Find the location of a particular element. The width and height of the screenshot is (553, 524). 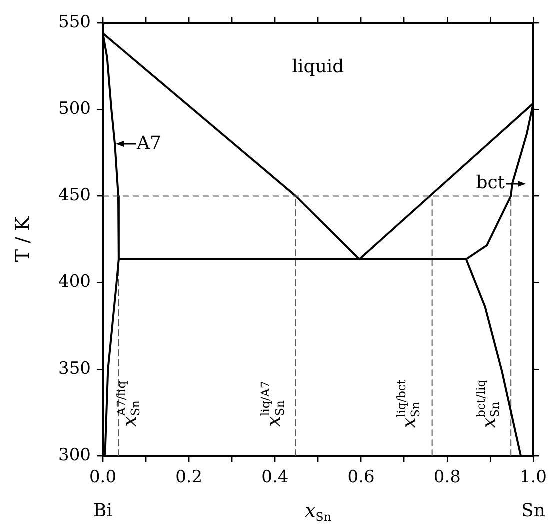

x-tick-label: 0.6 is located at coordinates (361, 478).